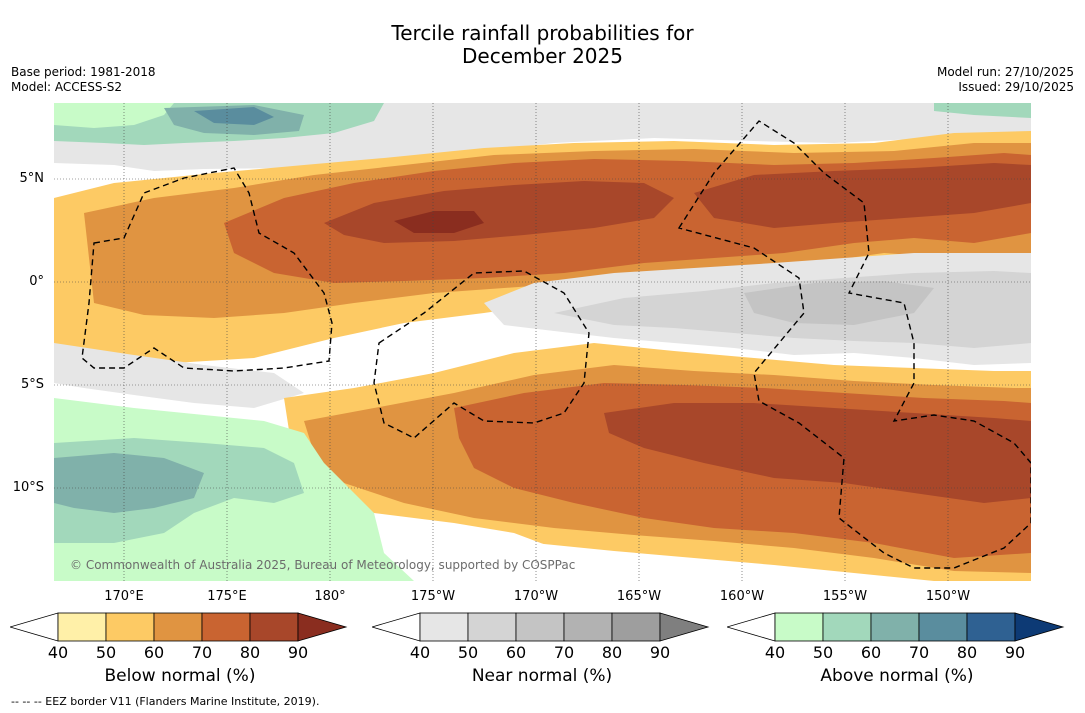  What do you see at coordinates (967, 652) in the screenshot?
I see `above-tick-80: 80` at bounding box center [967, 652].